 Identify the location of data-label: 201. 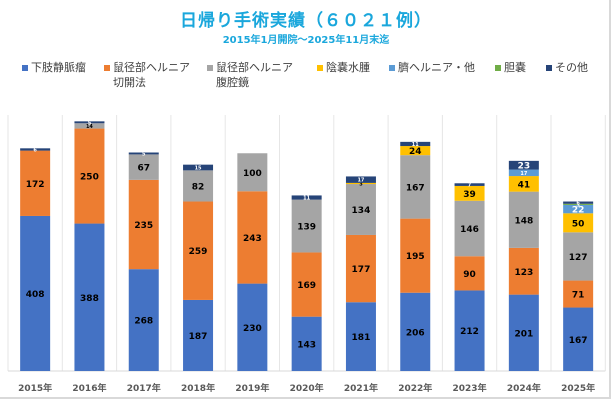
(523, 334).